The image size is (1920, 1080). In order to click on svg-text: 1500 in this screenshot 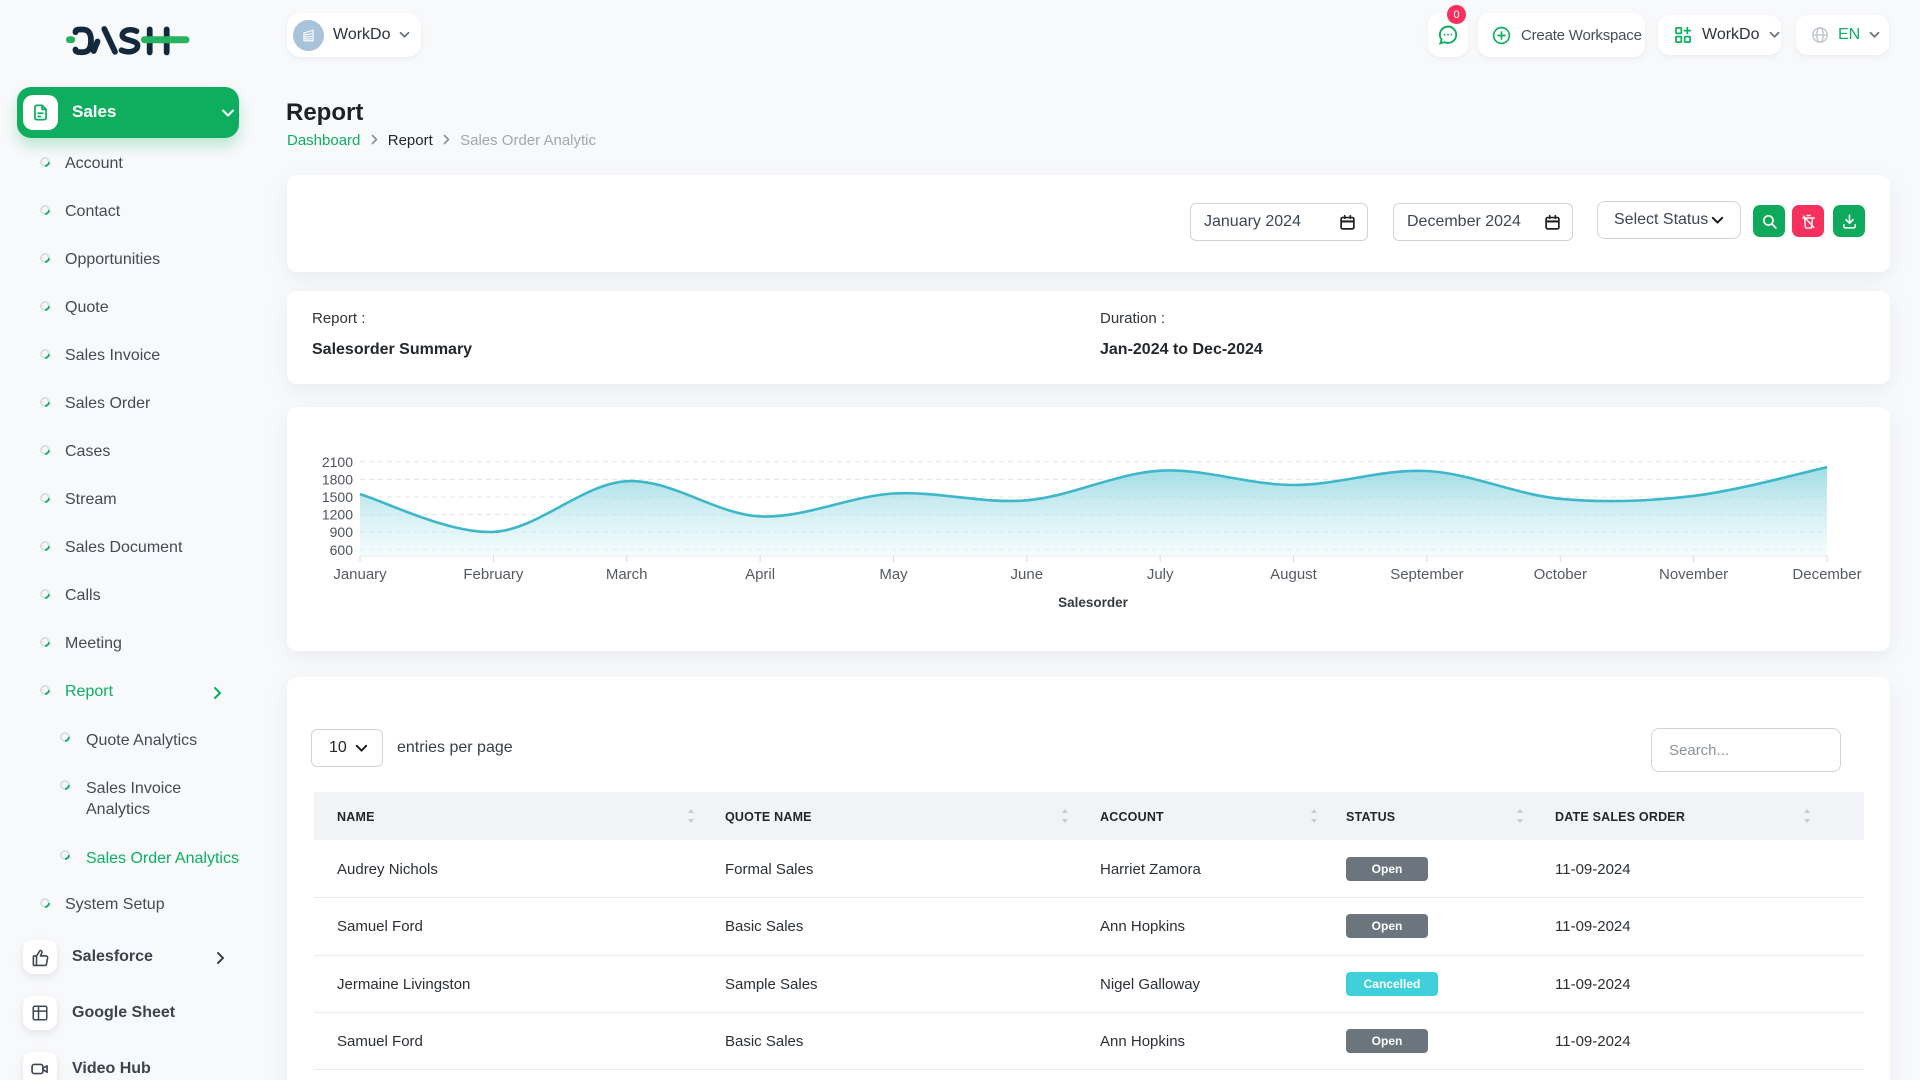, I will do `click(337, 497)`.